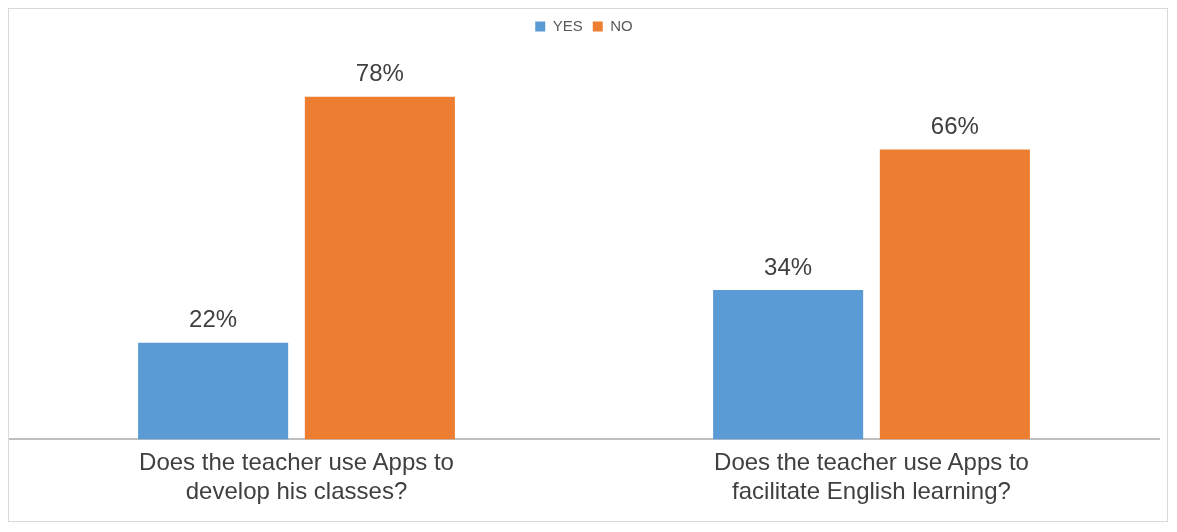  I want to click on data-label: 78%, so click(379, 73).